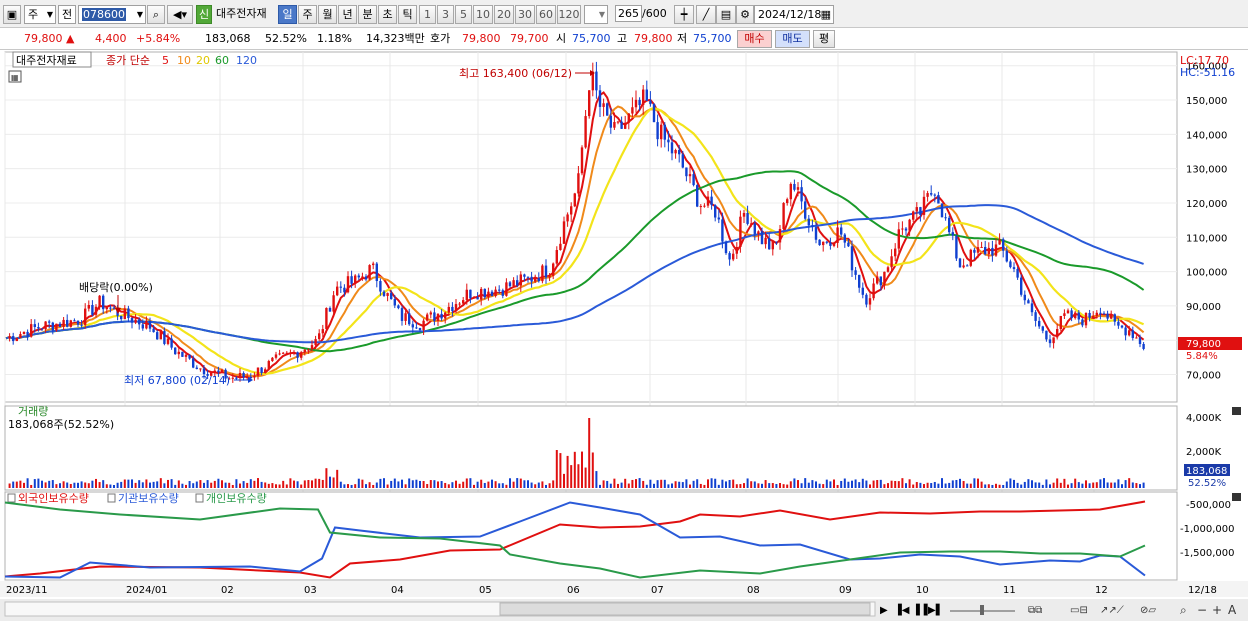  I want to click on interval-20-button: 20, so click(504, 14).